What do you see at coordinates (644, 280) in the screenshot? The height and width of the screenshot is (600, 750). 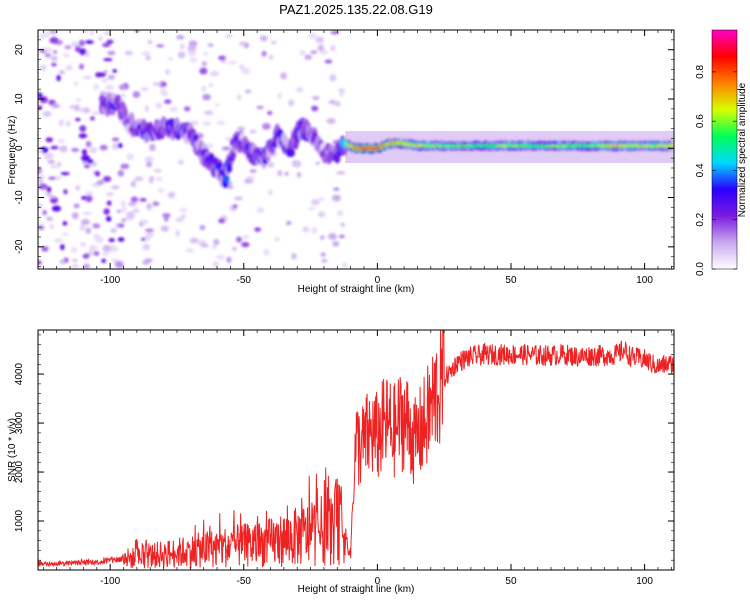 I see `spectrogram-x-tick-label: 100` at bounding box center [644, 280].